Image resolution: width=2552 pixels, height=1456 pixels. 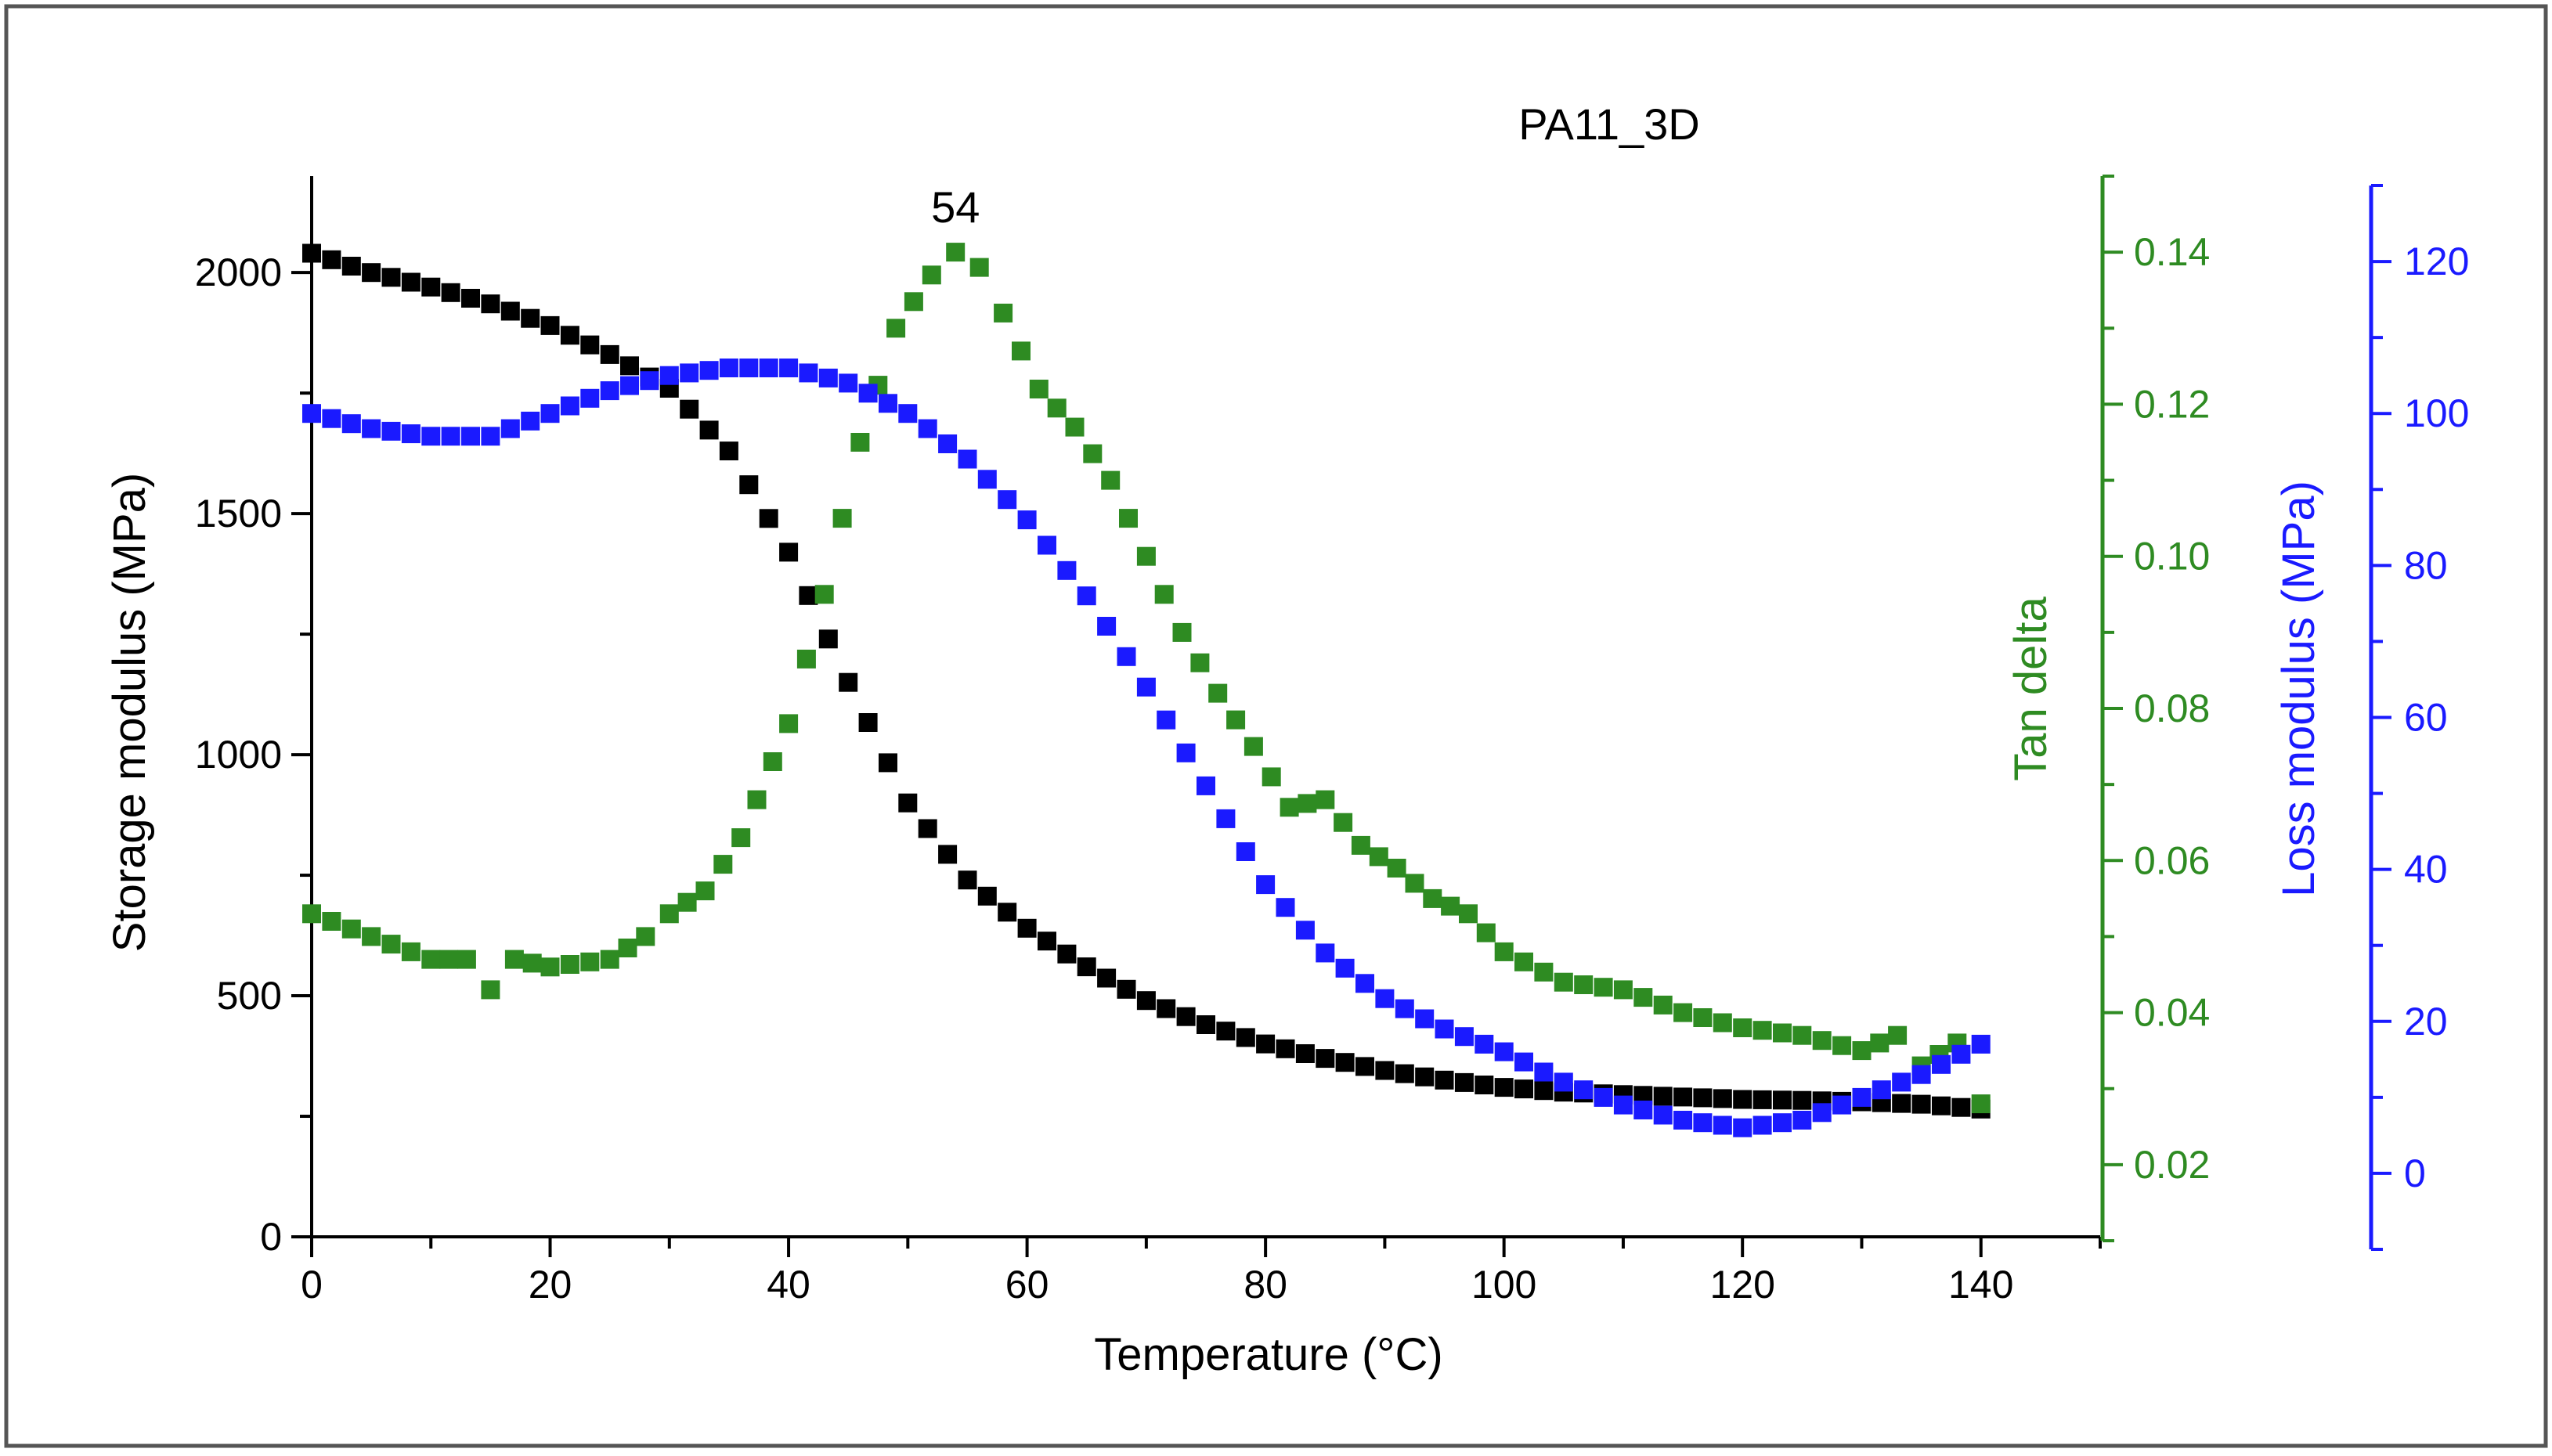 What do you see at coordinates (1268, 1354) in the screenshot?
I see `x-axis-label: Temperature (°C)` at bounding box center [1268, 1354].